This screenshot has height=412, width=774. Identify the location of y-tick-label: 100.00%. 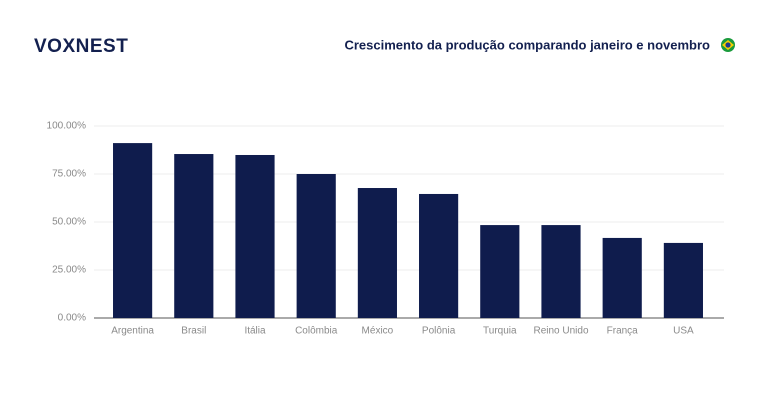
(67, 126).